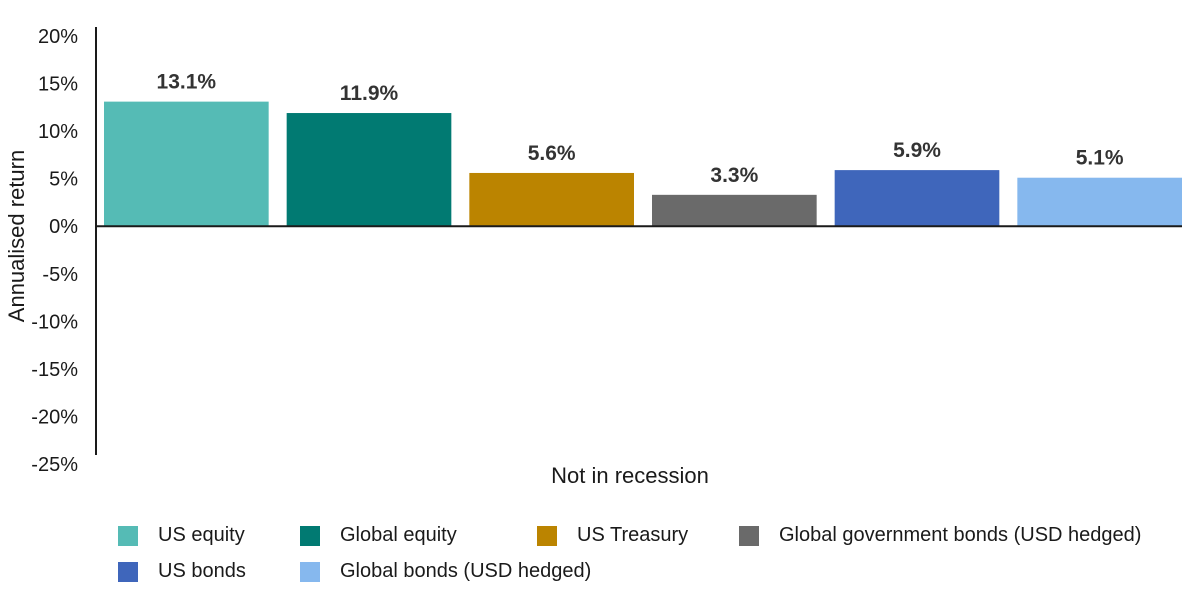  Describe the element at coordinates (187, 82) in the screenshot. I see `data-label: 13.1%` at that location.